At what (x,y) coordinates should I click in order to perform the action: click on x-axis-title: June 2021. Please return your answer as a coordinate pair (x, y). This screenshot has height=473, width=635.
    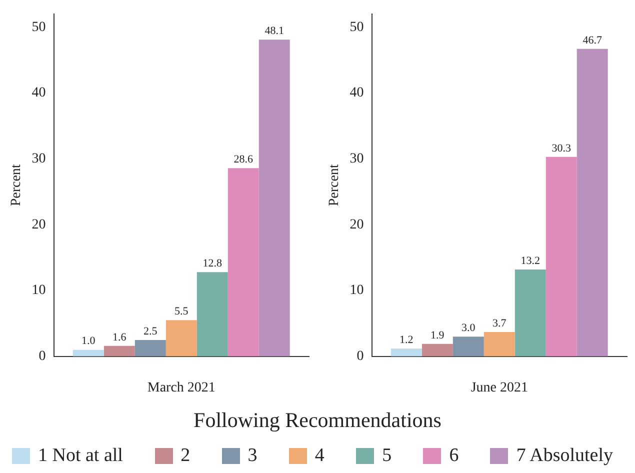
    Looking at the image, I should click on (499, 388).